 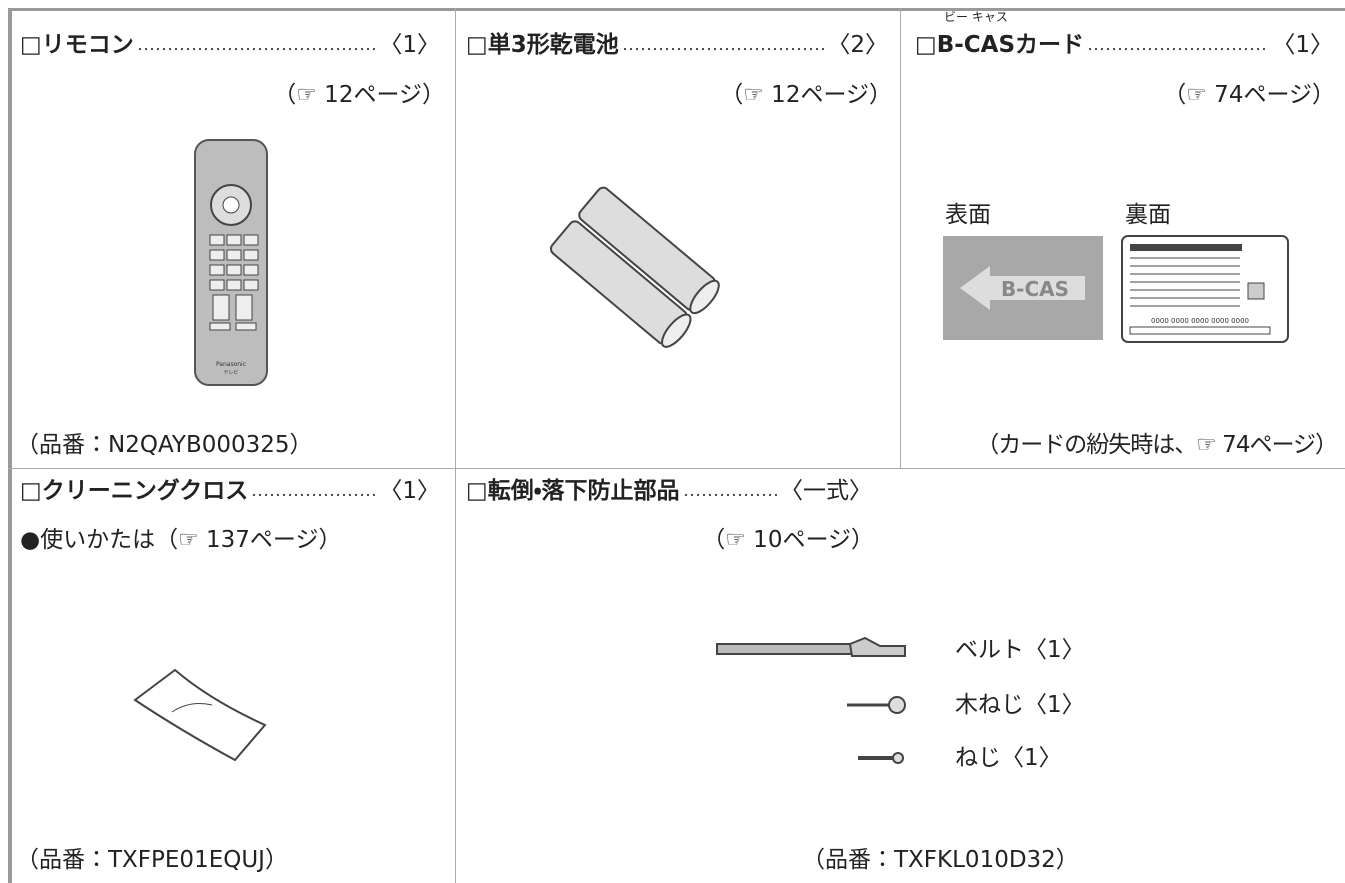 What do you see at coordinates (1000, 45) in the screenshot?
I see `item-name: □B-CASカード` at bounding box center [1000, 45].